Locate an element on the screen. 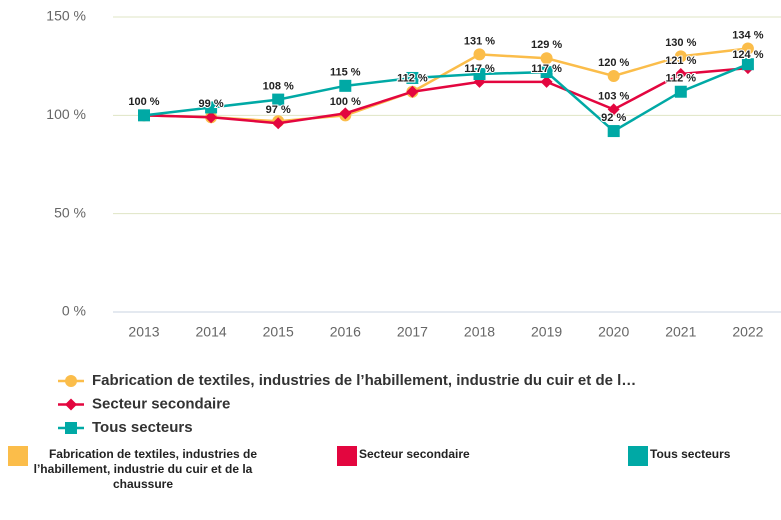 Image resolution: width=781 pixels, height=520 pixels. value-label: 121 % is located at coordinates (680, 61).